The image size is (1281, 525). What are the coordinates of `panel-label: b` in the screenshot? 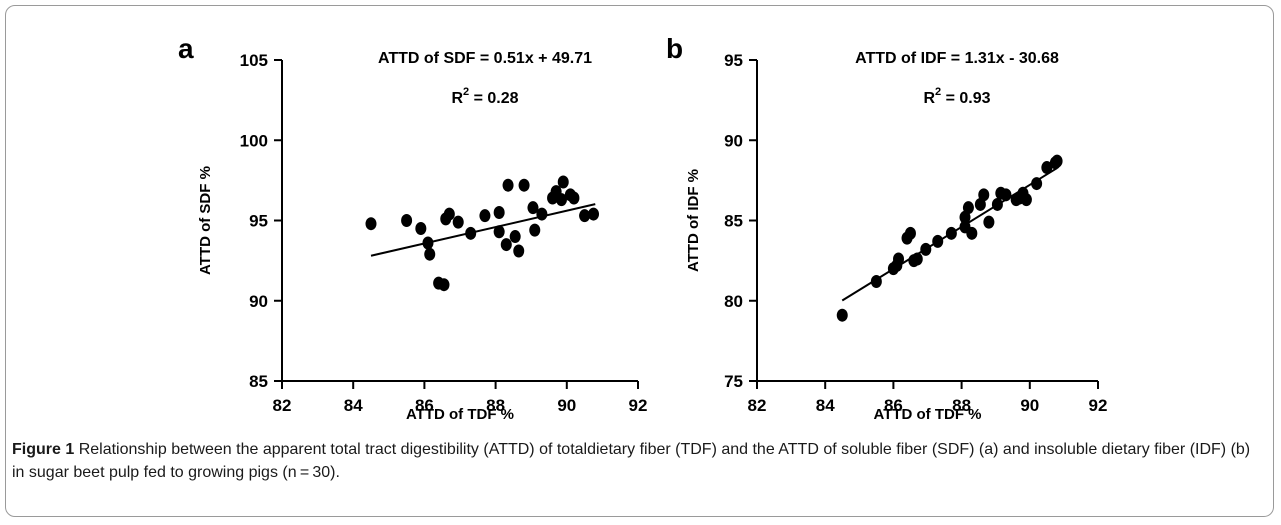 It's located at (674, 48).